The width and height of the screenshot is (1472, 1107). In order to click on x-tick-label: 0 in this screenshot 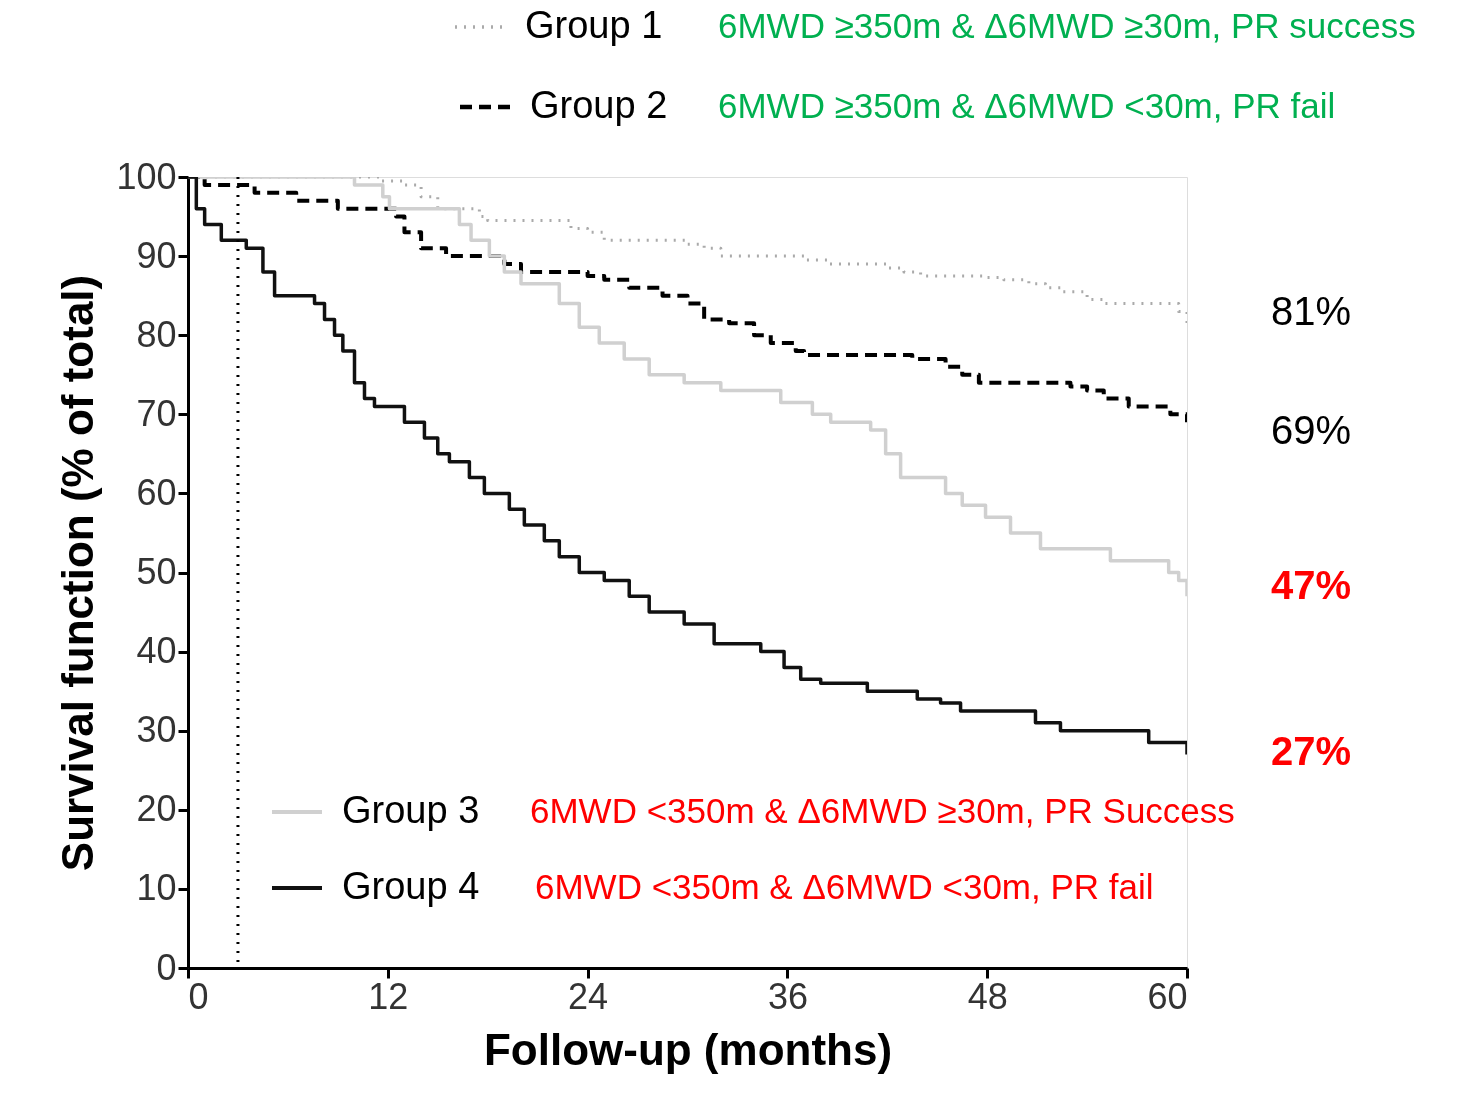, I will do `click(198, 996)`.